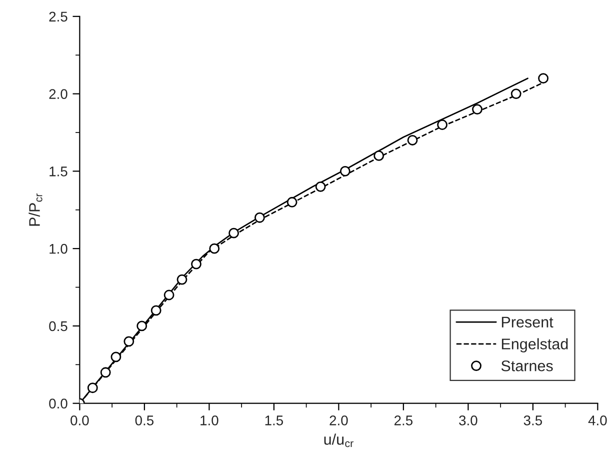  What do you see at coordinates (35, 209) in the screenshot?
I see `y-axis-title: P/P$_{cr}$` at bounding box center [35, 209].